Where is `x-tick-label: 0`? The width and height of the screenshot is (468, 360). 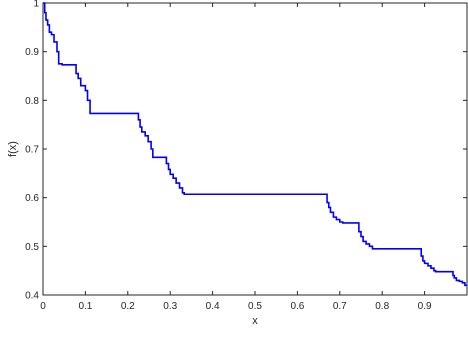
x-tick-label: 0 is located at coordinates (43, 306).